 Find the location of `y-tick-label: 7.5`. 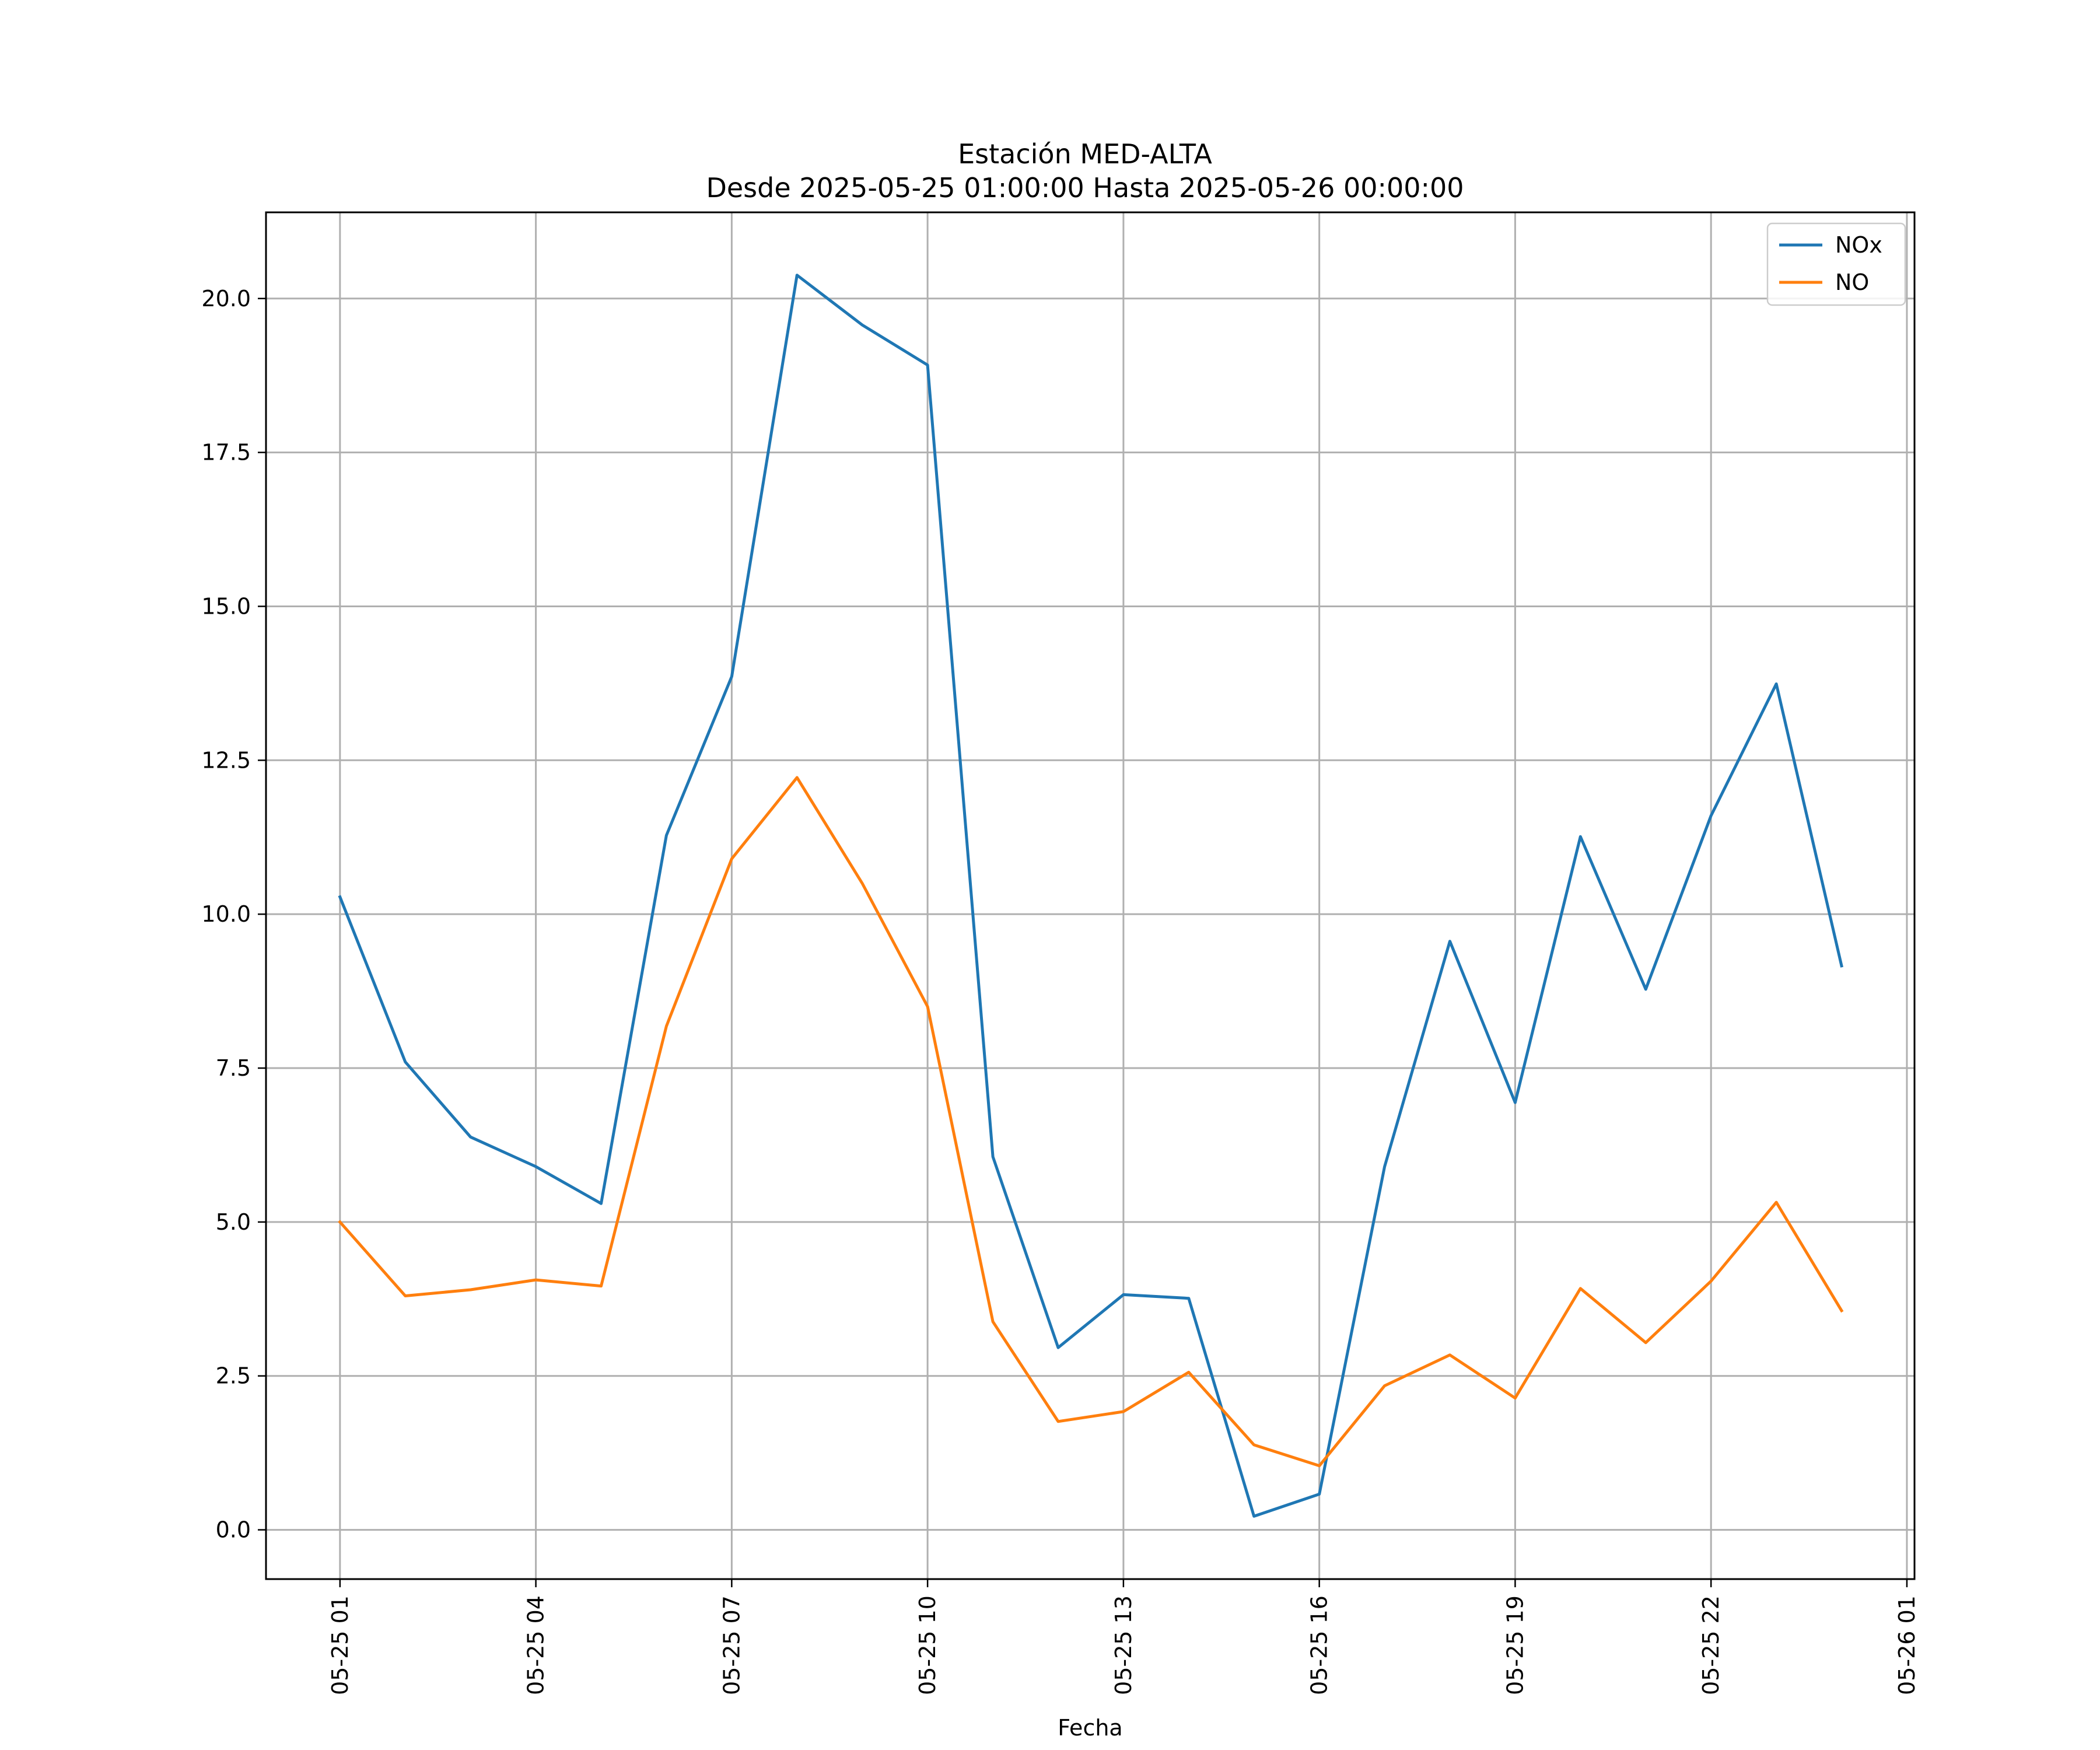

y-tick-label: 7.5 is located at coordinates (233, 1068).